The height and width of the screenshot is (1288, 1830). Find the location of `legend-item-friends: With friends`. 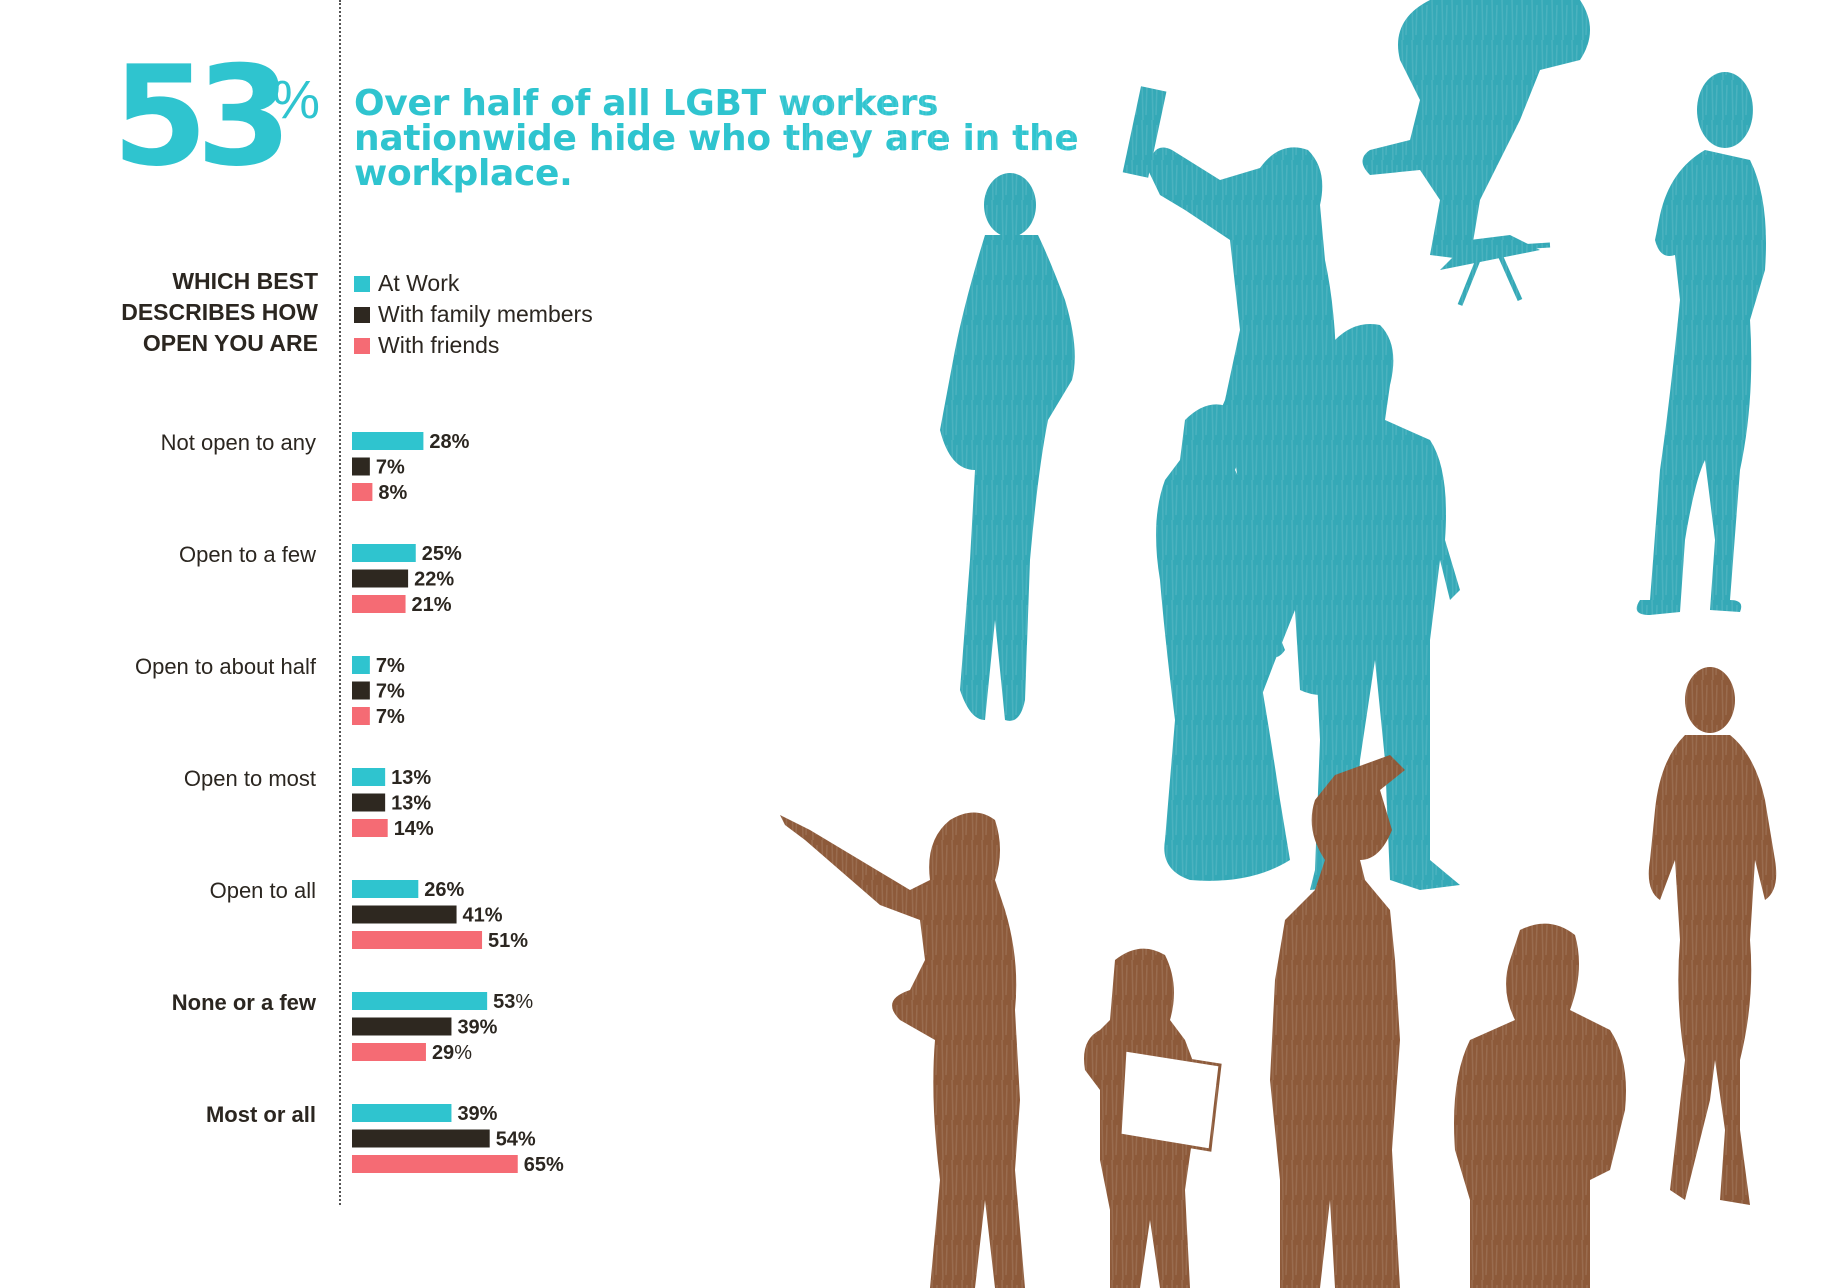

legend-item-friends: With friends is located at coordinates (473, 345).